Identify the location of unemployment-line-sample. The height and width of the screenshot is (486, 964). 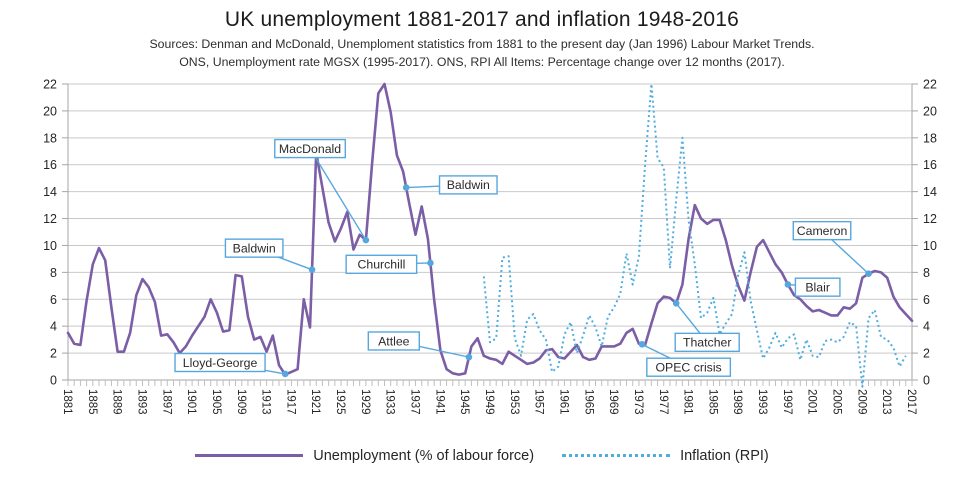
(249, 456).